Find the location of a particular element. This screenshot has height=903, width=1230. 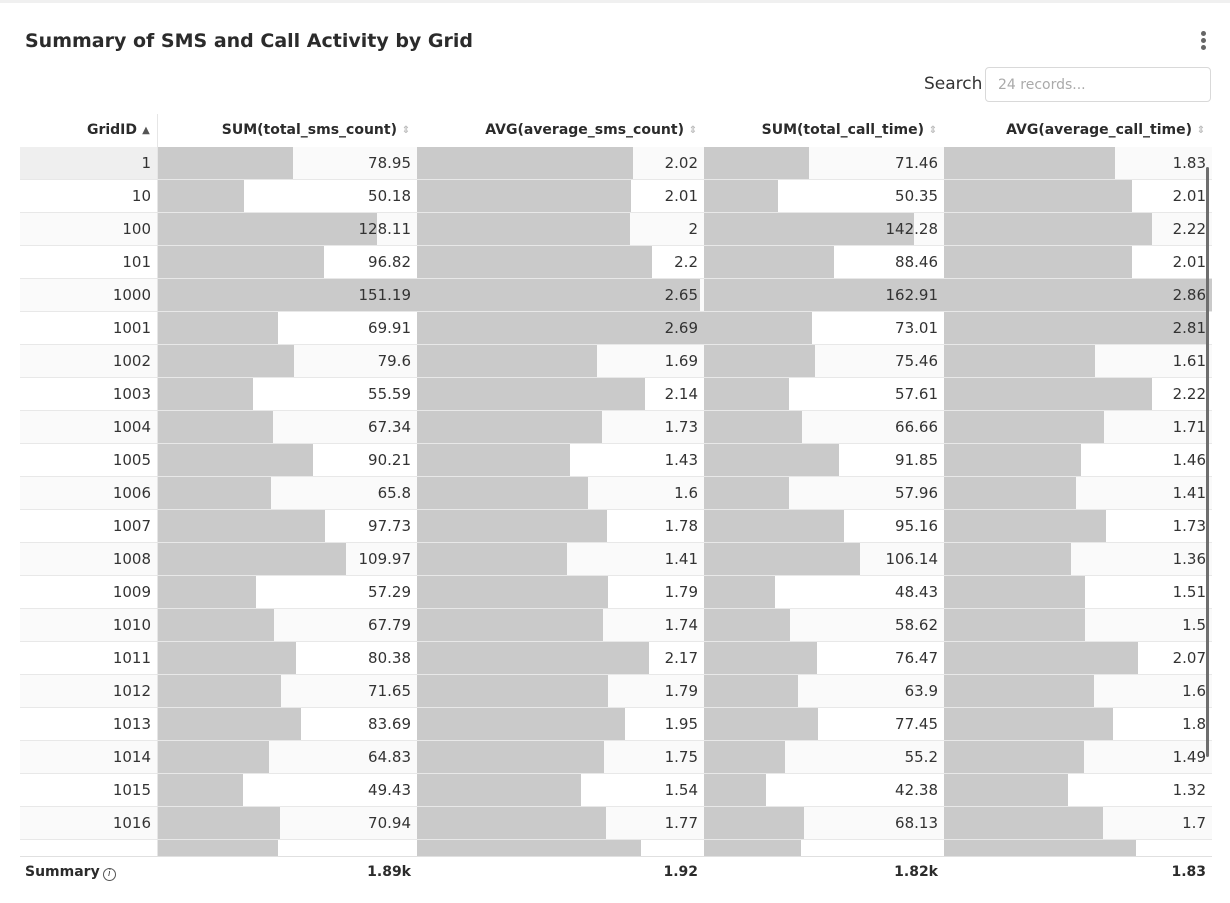

table-row is located at coordinates (616, 848).